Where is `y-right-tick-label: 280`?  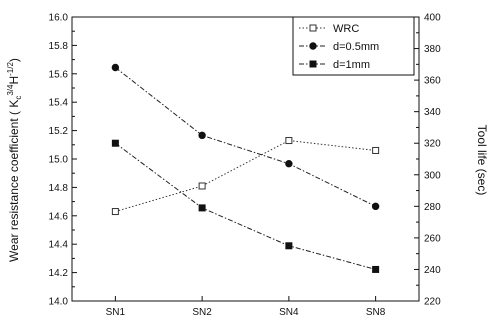 y-right-tick-label: 280 is located at coordinates (432, 207).